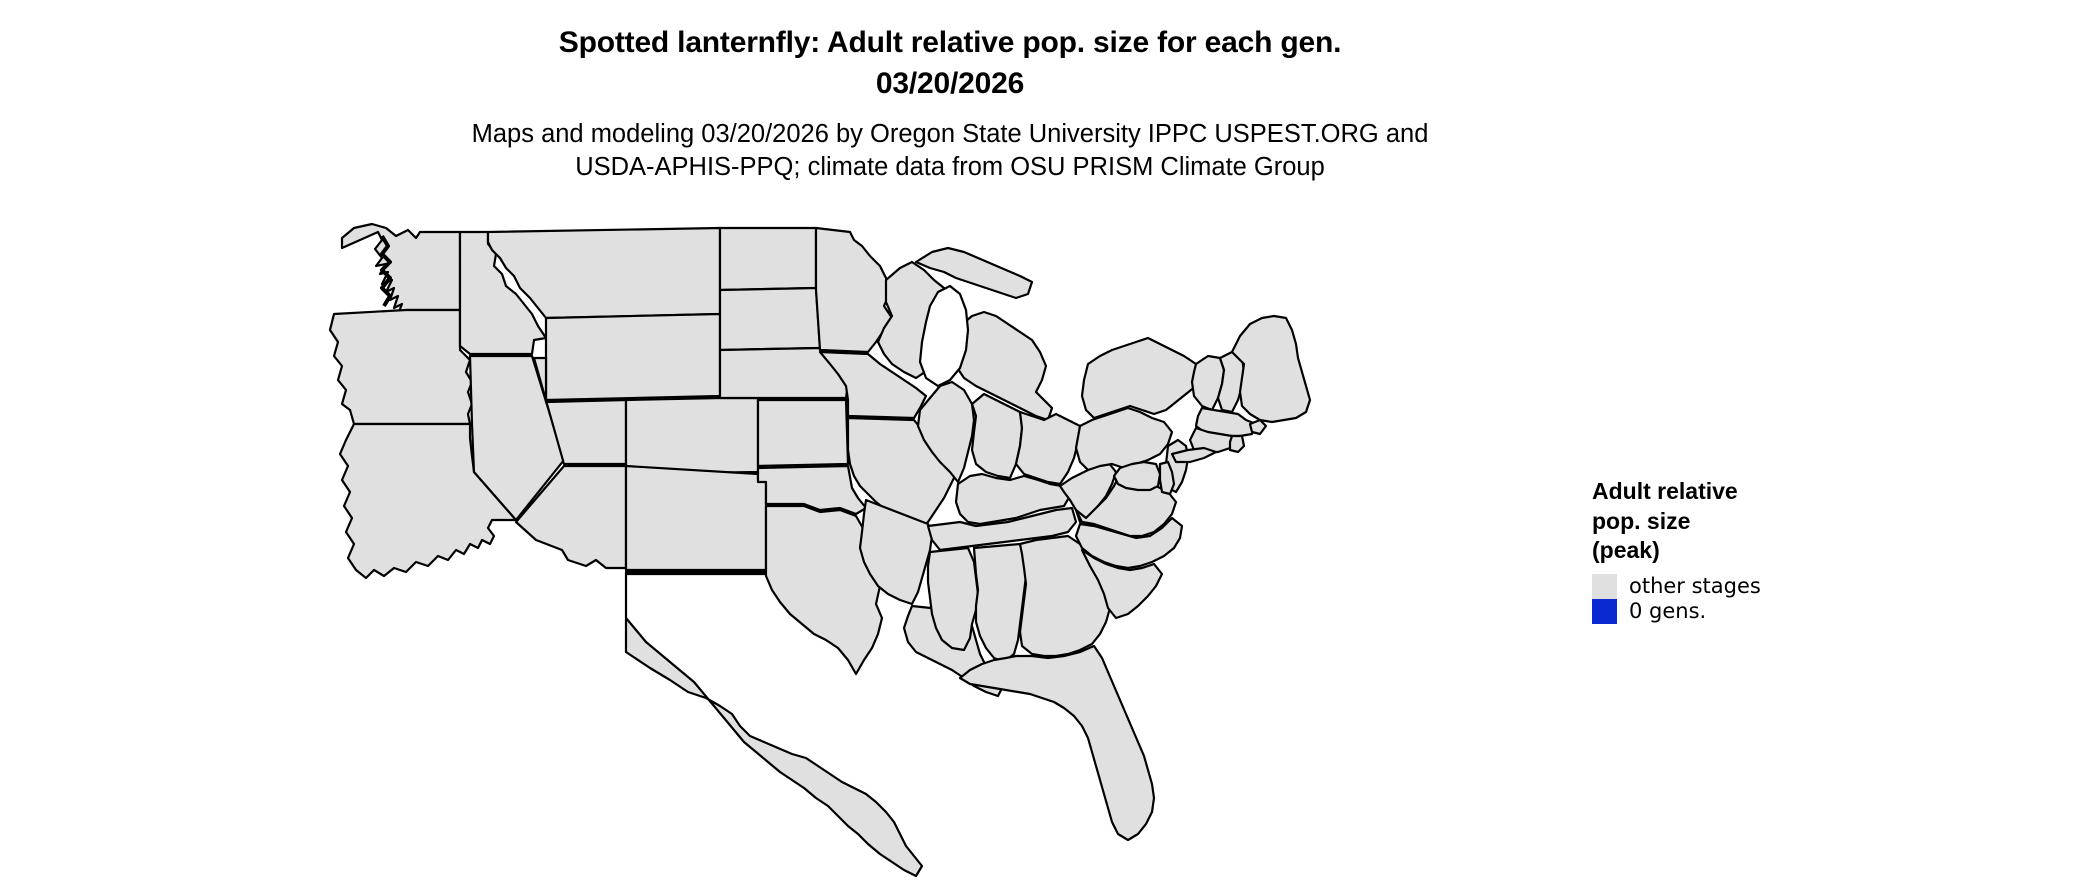  Describe the element at coordinates (692, 436) in the screenshot. I see `state-colorado` at that location.